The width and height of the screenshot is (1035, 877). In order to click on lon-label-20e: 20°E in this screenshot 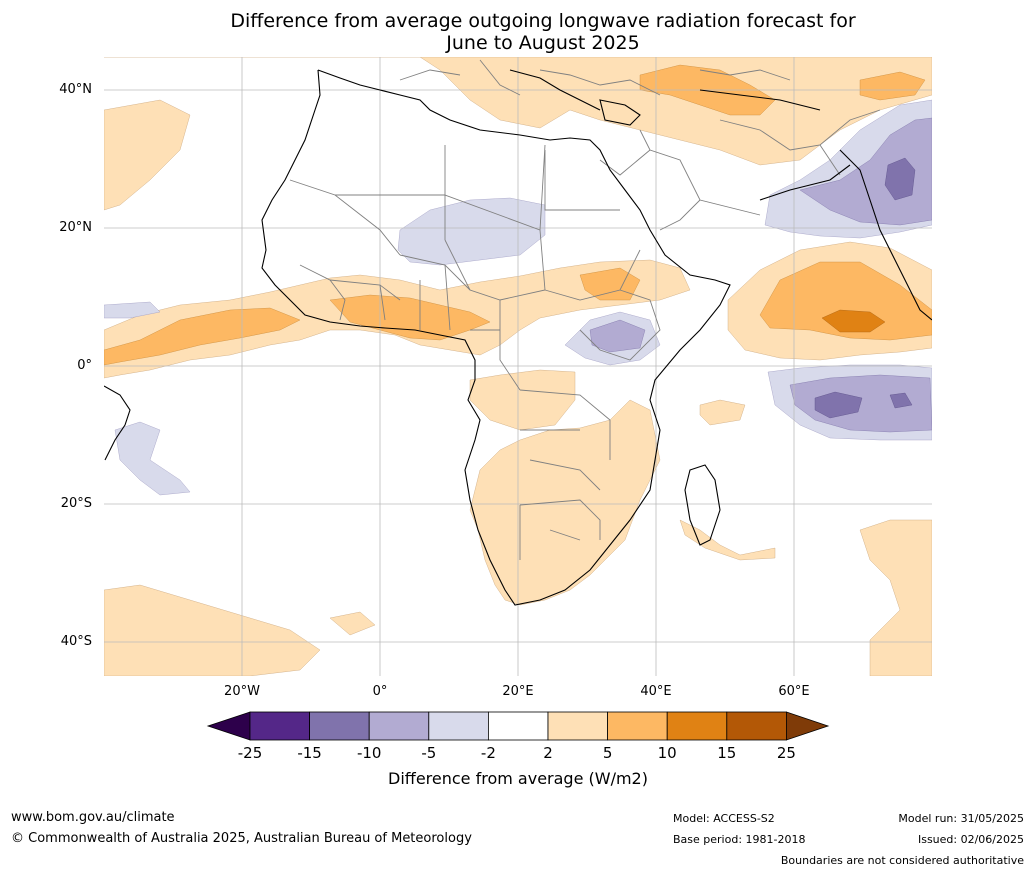, I will do `click(518, 691)`.